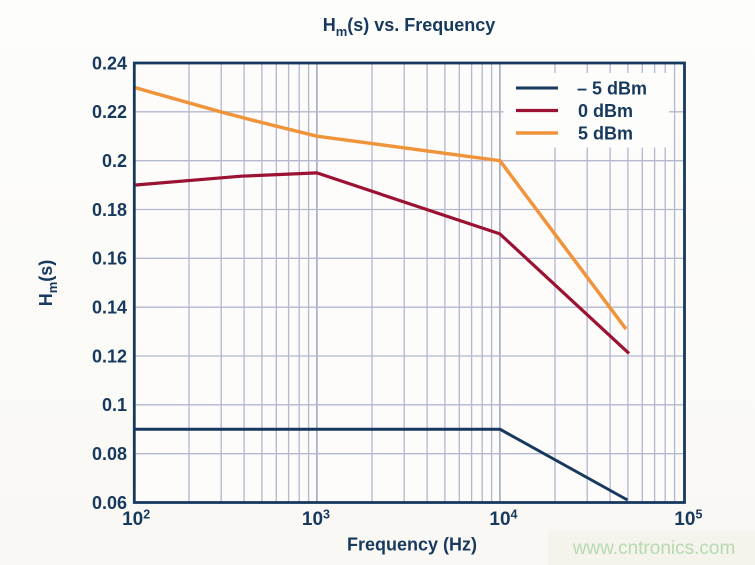  Describe the element at coordinates (136, 519) in the screenshot. I see `svg-text: 10²` at that location.